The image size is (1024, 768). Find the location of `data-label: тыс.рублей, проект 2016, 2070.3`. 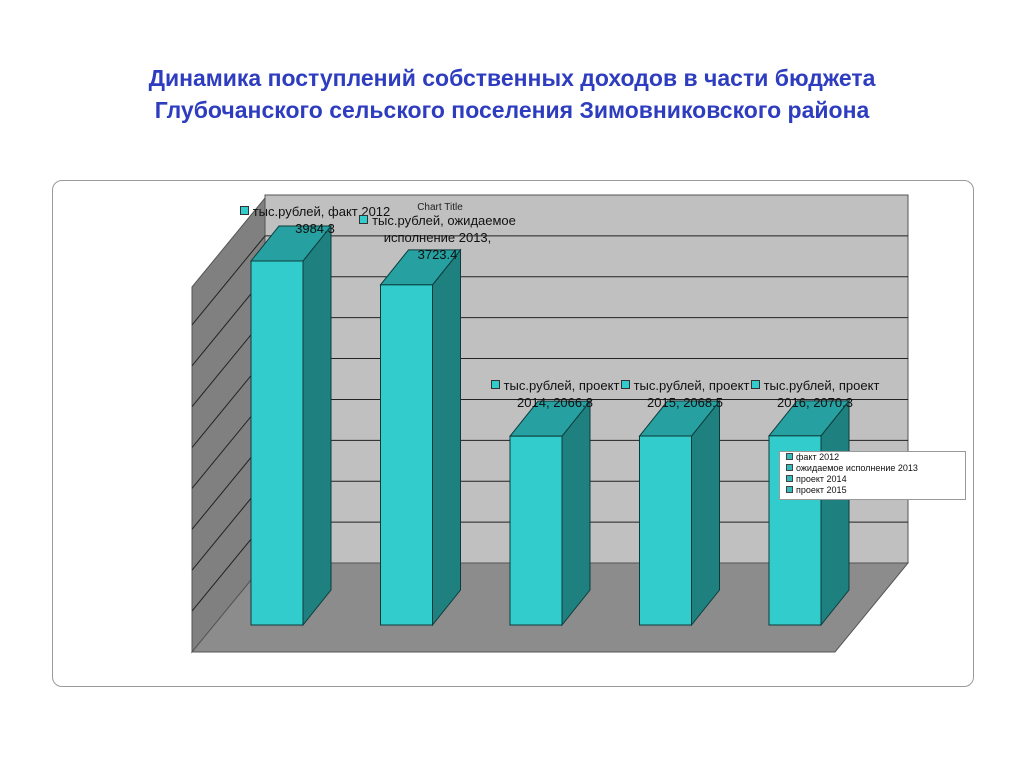

data-label: тыс.рублей, проект 2016, 2070.3 is located at coordinates (815, 394).